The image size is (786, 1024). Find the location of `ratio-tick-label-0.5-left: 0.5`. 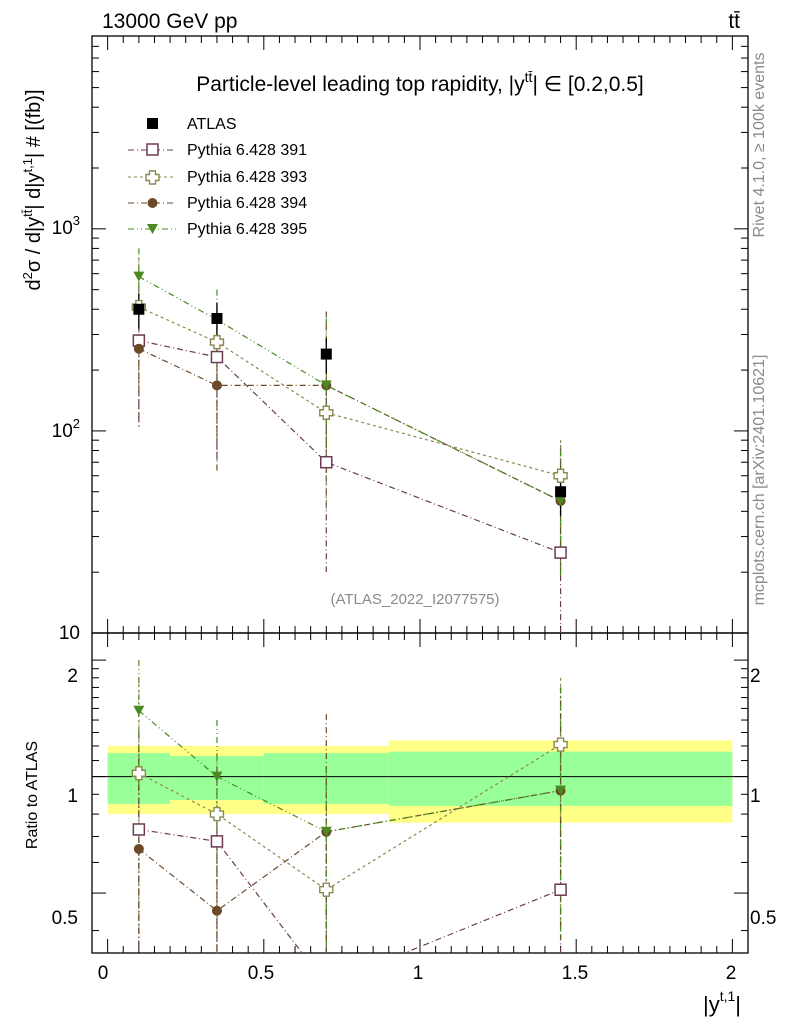

ratio-tick-label-0.5-left: 0.5 is located at coordinates (65, 918).